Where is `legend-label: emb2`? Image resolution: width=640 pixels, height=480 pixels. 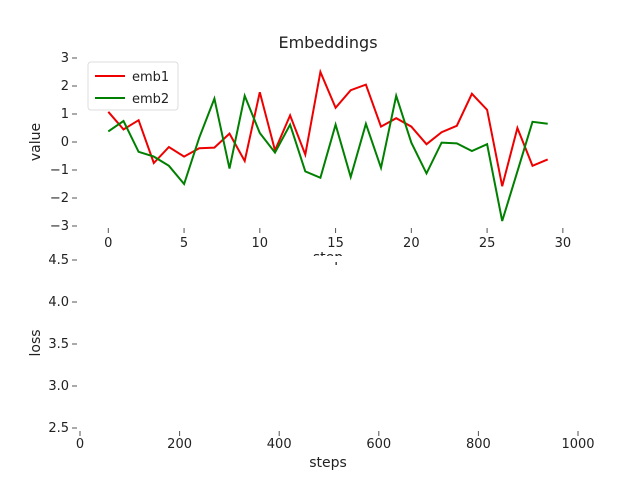
legend-label: emb2 is located at coordinates (150, 99).